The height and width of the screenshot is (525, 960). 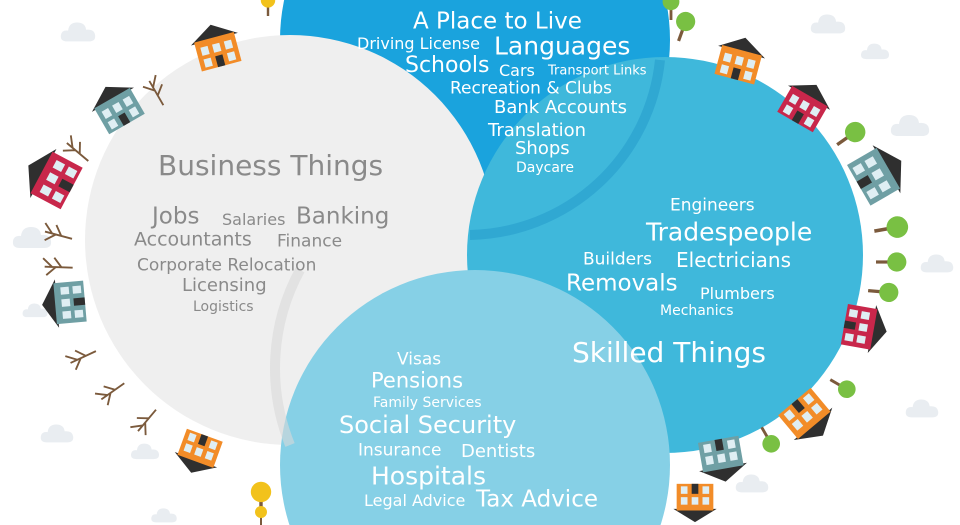 I want to click on skilled-engineers: Engineers, so click(x=712, y=205).